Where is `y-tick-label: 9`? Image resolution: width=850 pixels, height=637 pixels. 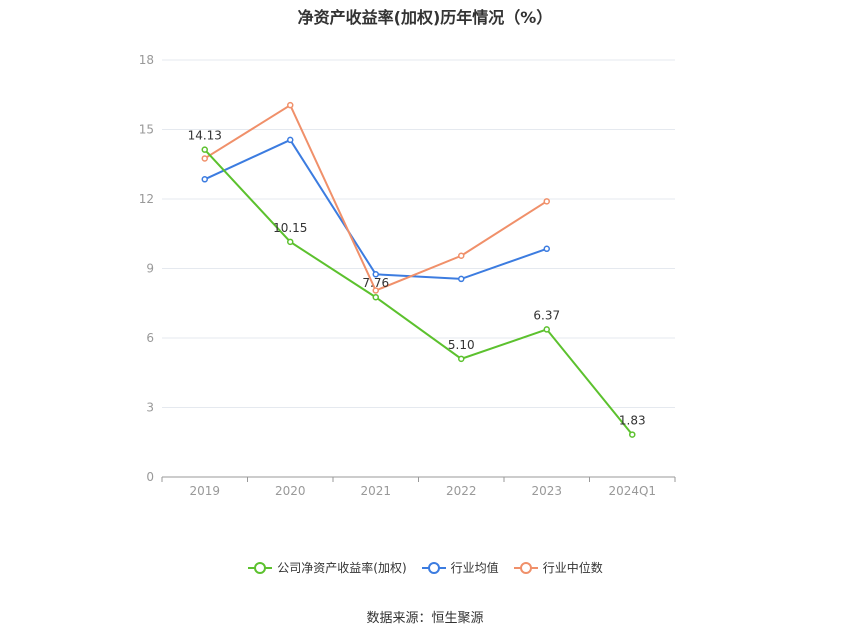 y-tick-label: 9 is located at coordinates (150, 269).